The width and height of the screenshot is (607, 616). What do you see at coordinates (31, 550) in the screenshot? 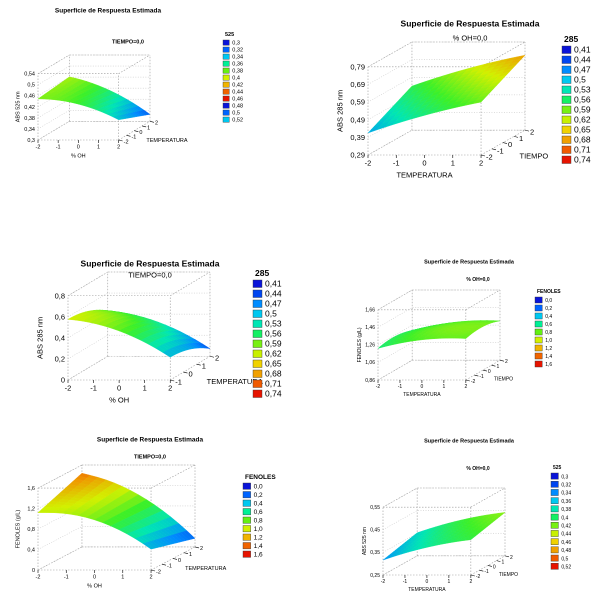
I see `z-tick-label: 0,4` at bounding box center [31, 550].